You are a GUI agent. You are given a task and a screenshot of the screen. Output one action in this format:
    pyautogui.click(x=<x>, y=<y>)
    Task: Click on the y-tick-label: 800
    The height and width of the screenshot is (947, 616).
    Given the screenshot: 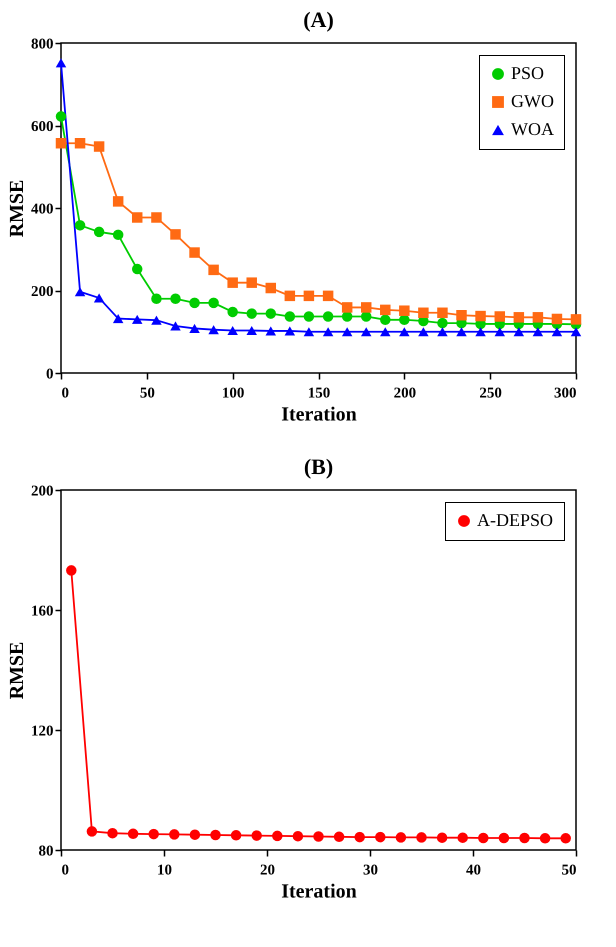 What is the action you would take?
    pyautogui.click(x=42, y=44)
    